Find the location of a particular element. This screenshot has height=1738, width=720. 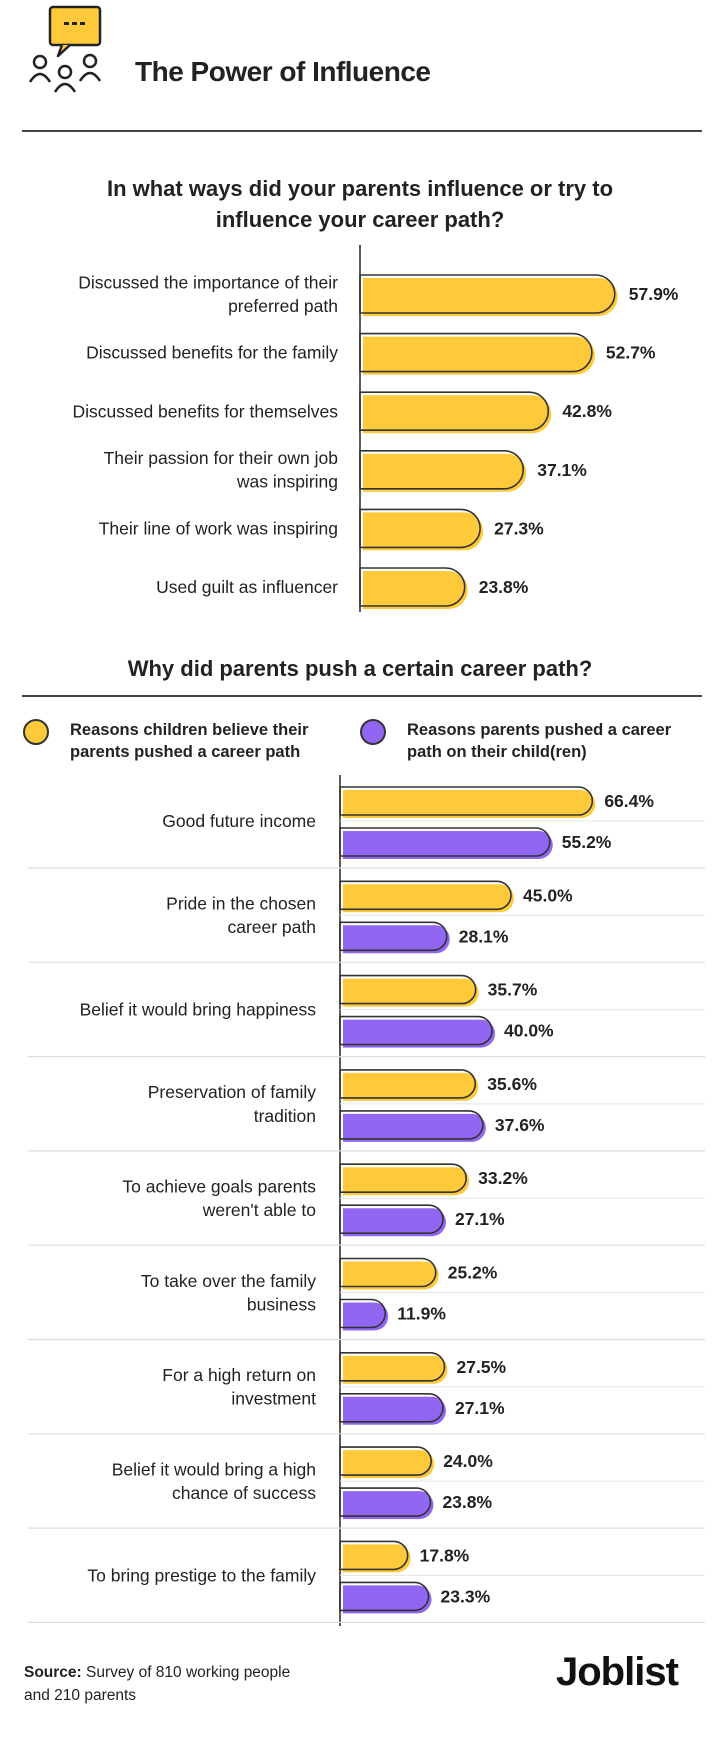

category-label-line: Good future income is located at coordinates (239, 821).